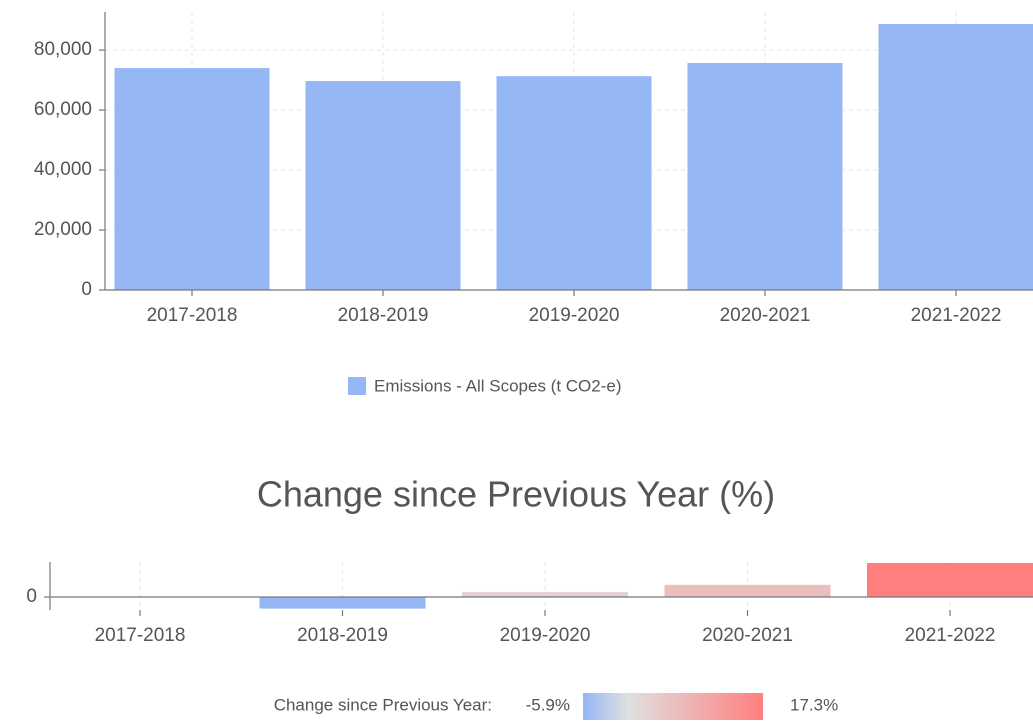 Image resolution: width=1033 pixels, height=722 pixels. Describe the element at coordinates (516, 494) in the screenshot. I see `chart-title: Change since Previous Year (%)` at that location.